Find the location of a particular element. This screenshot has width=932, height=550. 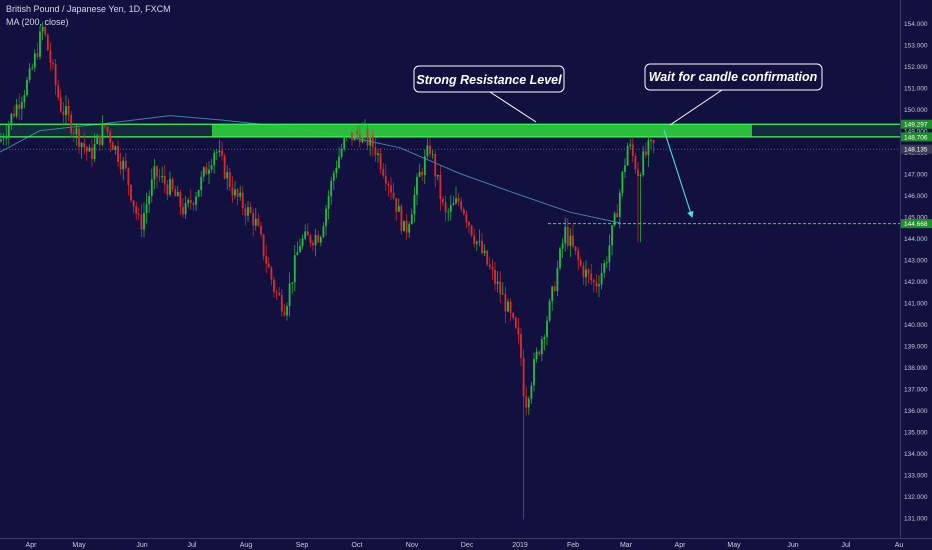

price-badge-label: 148.706 is located at coordinates (916, 137).